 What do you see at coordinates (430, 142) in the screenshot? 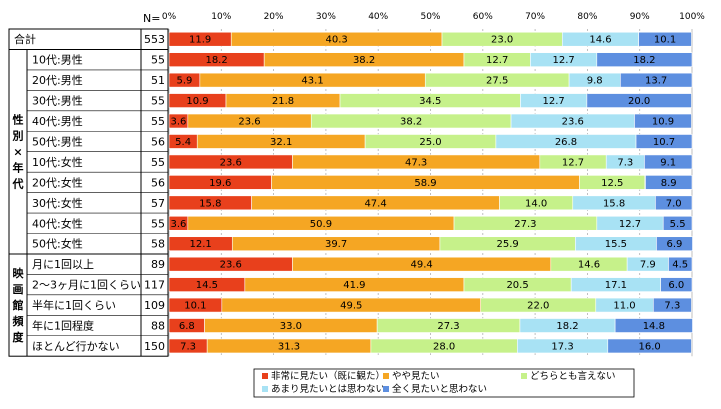
I see `data-label: 25.0` at bounding box center [430, 142].